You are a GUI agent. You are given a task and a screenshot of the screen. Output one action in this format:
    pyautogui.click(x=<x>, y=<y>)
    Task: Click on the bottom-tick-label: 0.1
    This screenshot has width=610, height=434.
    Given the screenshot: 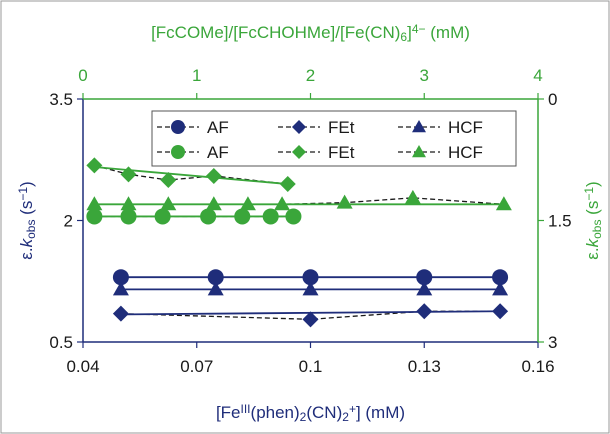 What is the action you would take?
    pyautogui.click(x=311, y=366)
    